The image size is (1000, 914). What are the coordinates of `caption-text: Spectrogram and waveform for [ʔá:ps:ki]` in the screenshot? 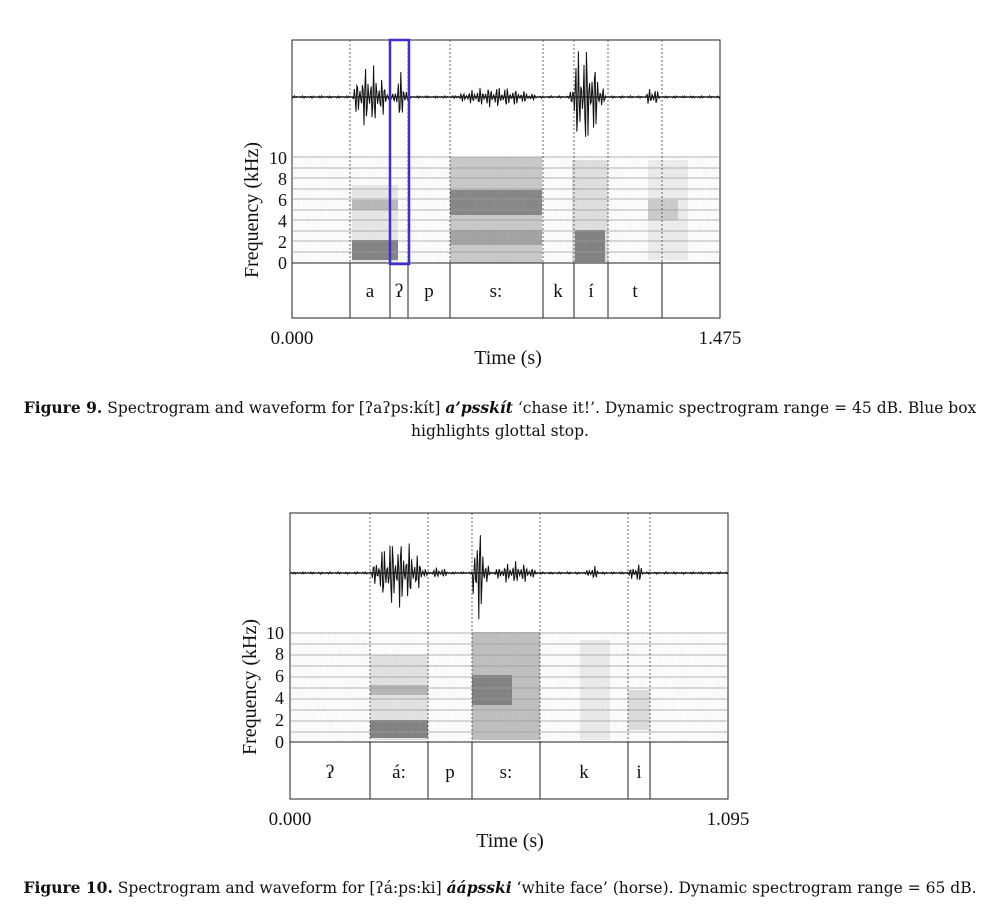 It's located at (279, 888).